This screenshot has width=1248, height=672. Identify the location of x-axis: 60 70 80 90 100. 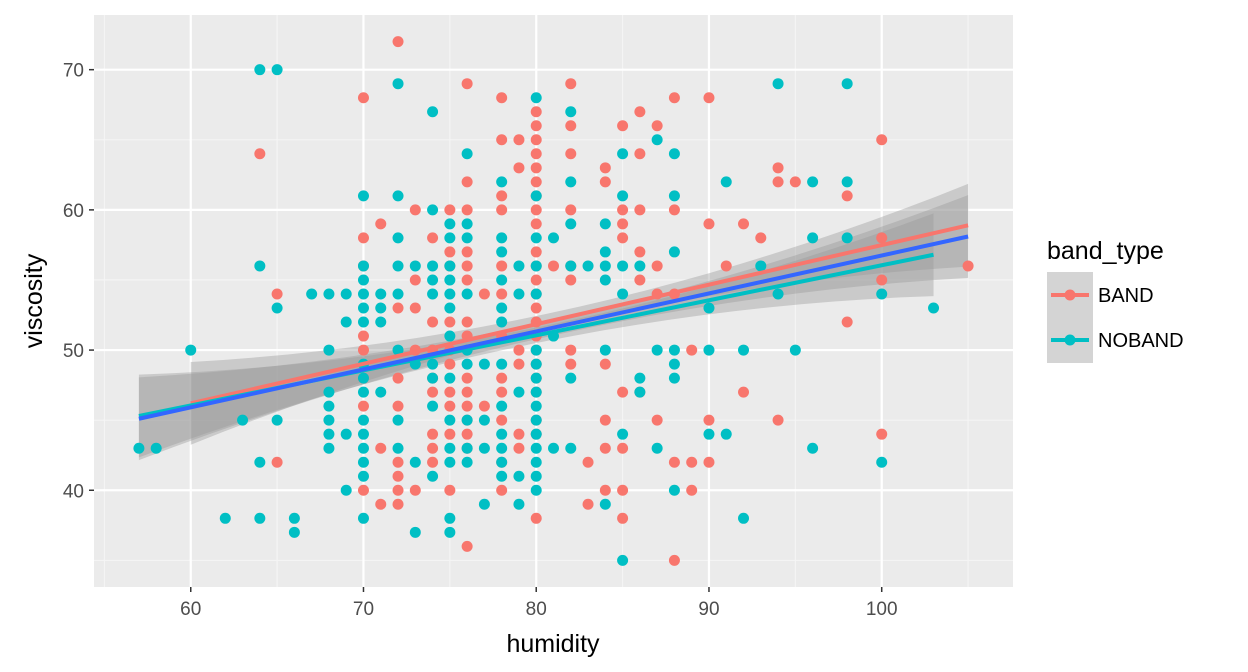
(539, 603).